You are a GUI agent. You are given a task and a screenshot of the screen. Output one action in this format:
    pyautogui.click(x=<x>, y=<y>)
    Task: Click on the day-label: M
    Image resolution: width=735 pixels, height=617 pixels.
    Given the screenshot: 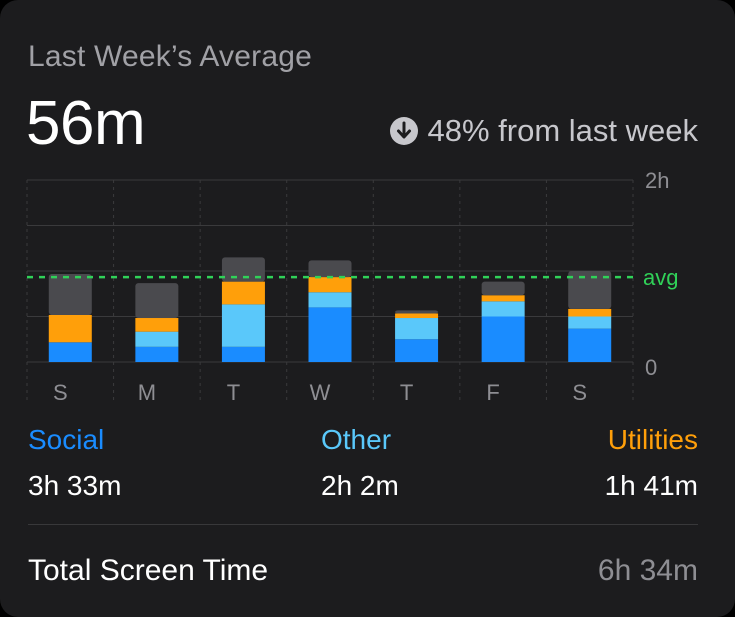 What is the action you would take?
    pyautogui.click(x=147, y=392)
    